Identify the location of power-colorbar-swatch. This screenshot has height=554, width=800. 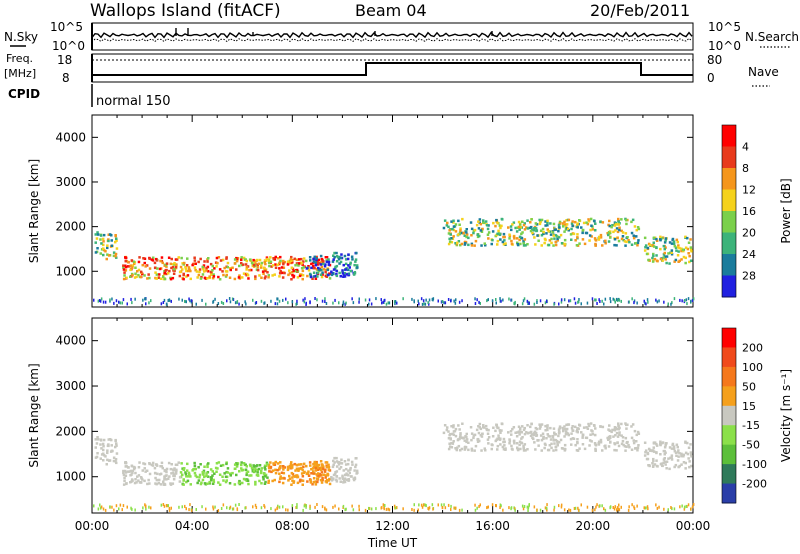
(729, 243).